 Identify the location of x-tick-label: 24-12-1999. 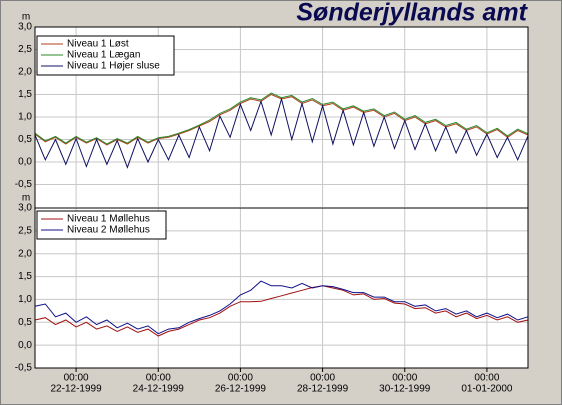
(159, 389).